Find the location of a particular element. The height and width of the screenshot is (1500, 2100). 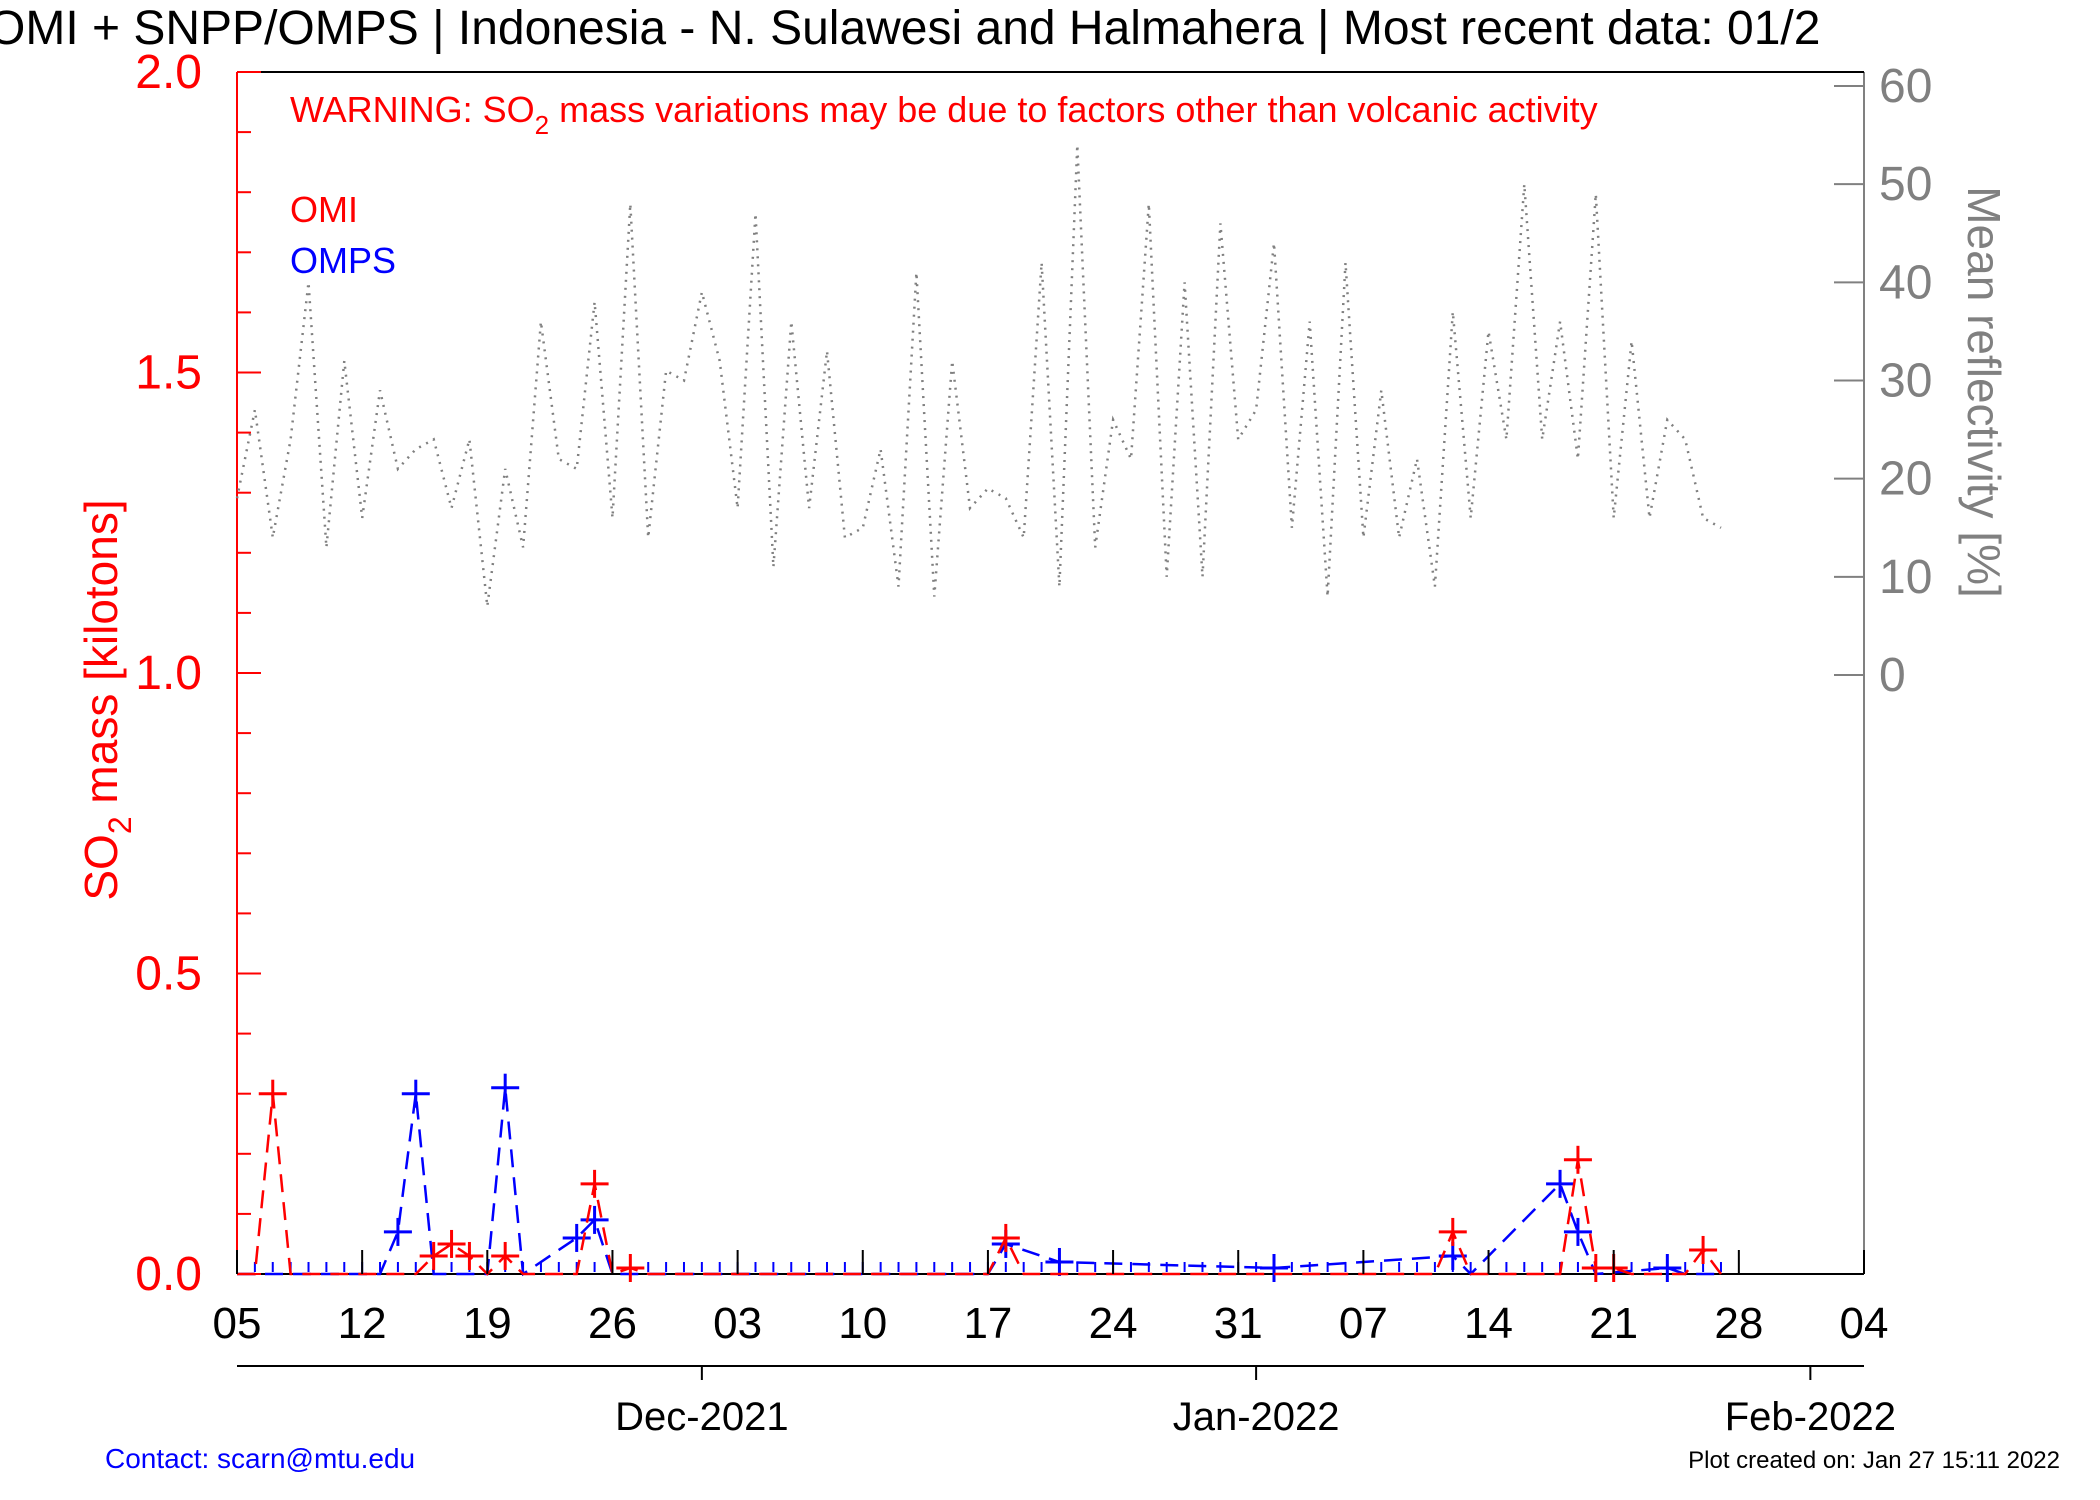

y-tick-label: 1.0 is located at coordinates (168, 673).